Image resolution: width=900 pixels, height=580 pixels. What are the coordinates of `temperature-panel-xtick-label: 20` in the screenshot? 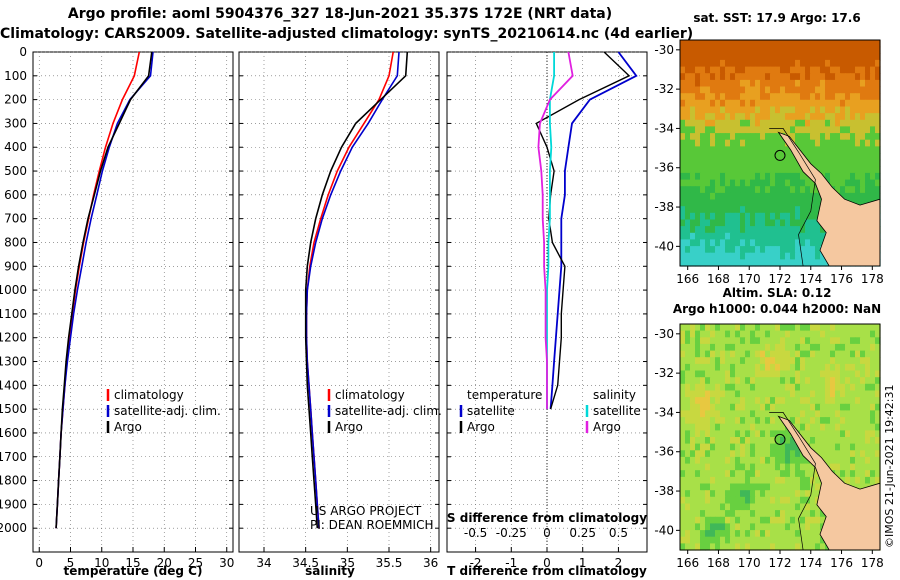 It's located at (164, 563).